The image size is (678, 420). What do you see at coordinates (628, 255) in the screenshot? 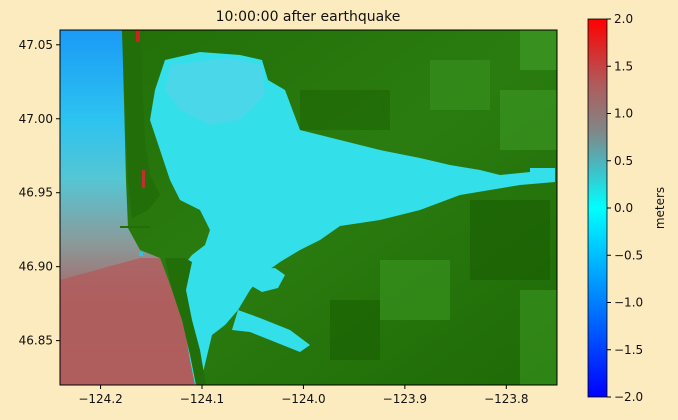
I see `colorbar-tick-label: −0.5` at bounding box center [628, 255].